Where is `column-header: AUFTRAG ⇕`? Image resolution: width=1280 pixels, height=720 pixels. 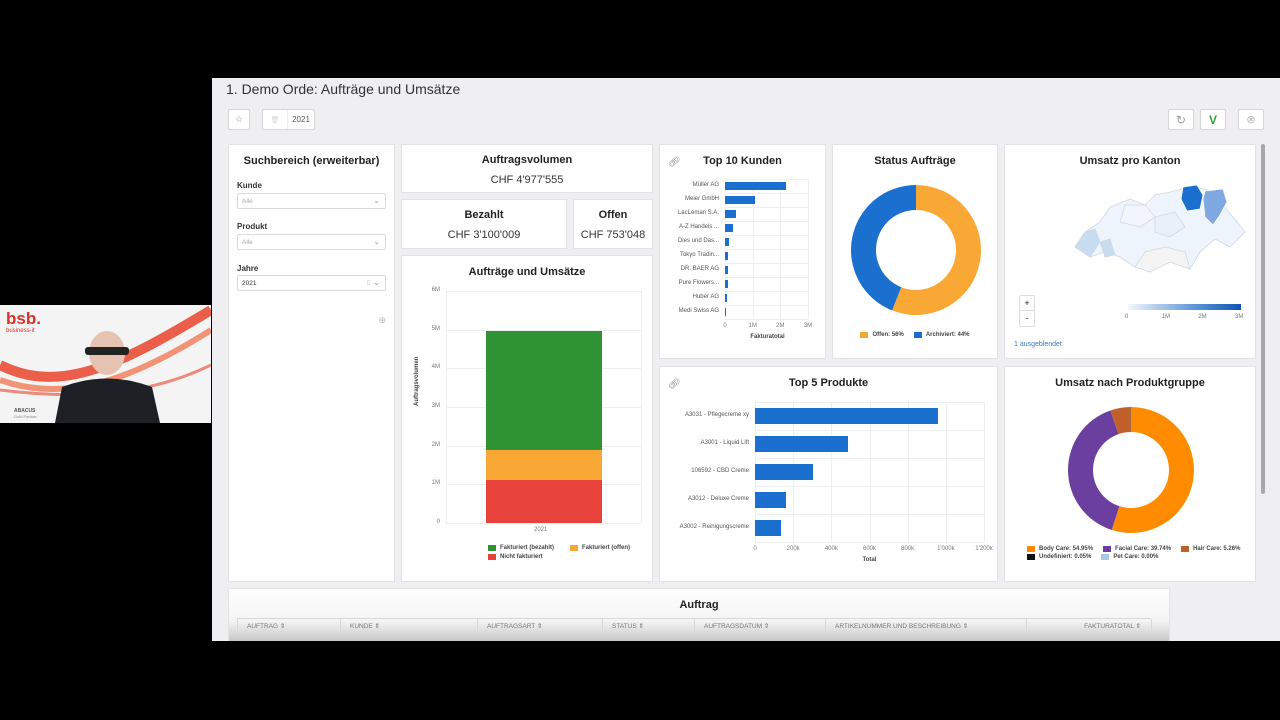 column-header: AUFTRAG ⇕ is located at coordinates (289, 626).